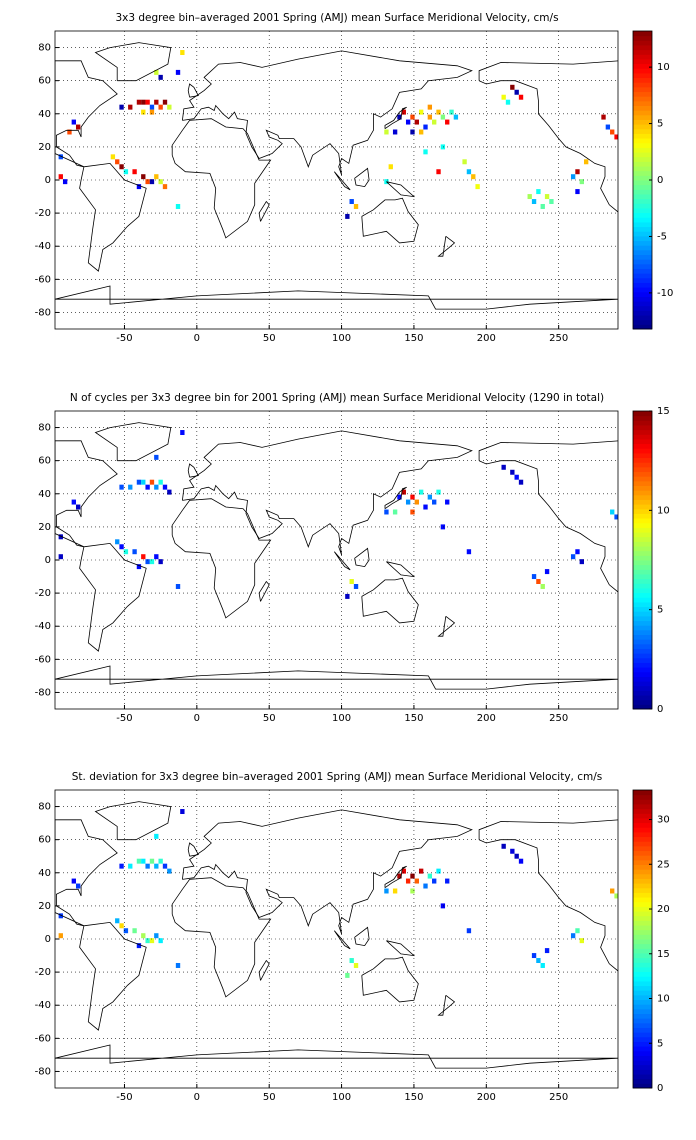  I want to click on colorbar-tick-label: 10, so click(663, 510).